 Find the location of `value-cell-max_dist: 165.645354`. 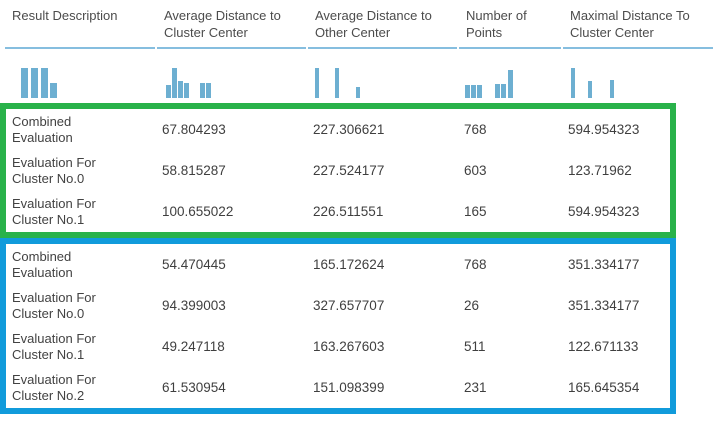

value-cell-max_dist: 165.645354 is located at coordinates (604, 387).